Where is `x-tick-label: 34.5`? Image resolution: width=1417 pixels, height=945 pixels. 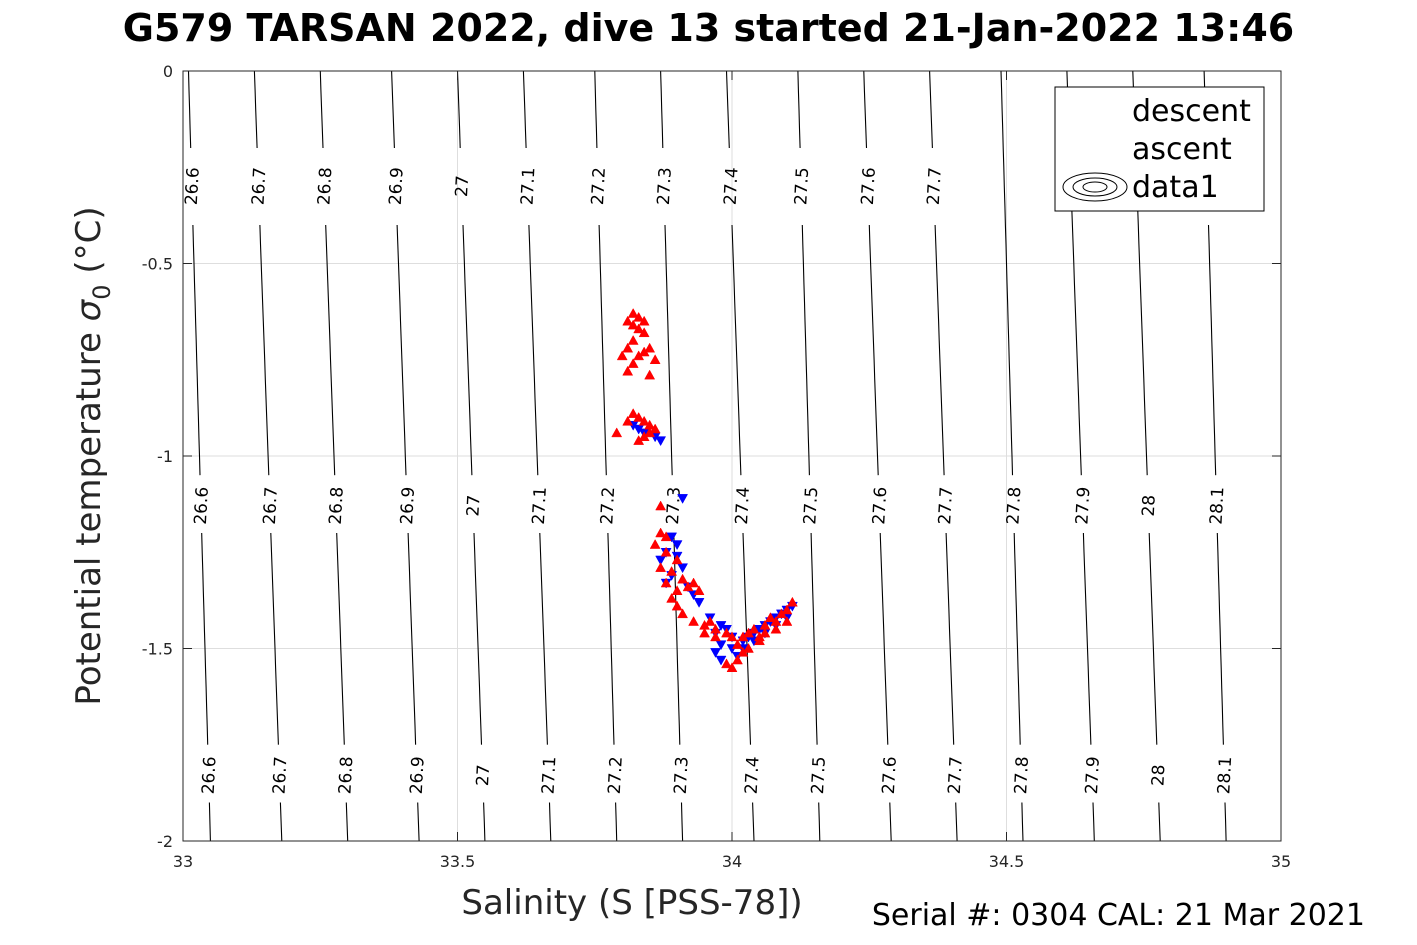
x-tick-label: 34.5 is located at coordinates (1007, 861).